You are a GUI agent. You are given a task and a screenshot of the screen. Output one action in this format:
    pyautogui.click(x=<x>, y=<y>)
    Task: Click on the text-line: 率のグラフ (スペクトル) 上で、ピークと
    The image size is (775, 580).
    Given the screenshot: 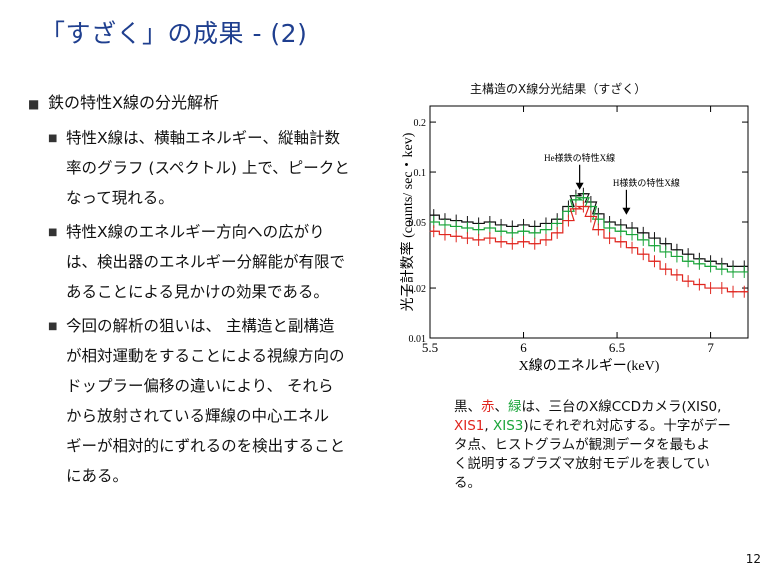 What is the action you would take?
    pyautogui.click(x=208, y=168)
    